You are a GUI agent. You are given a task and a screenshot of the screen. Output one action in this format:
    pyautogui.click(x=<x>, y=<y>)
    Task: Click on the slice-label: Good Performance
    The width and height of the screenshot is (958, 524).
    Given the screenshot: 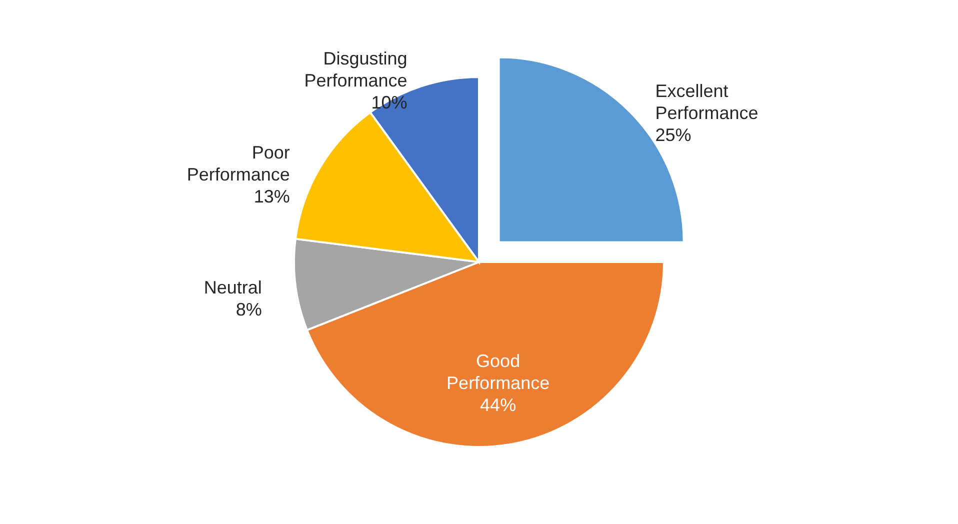 What is the action you would take?
    pyautogui.click(x=498, y=371)
    